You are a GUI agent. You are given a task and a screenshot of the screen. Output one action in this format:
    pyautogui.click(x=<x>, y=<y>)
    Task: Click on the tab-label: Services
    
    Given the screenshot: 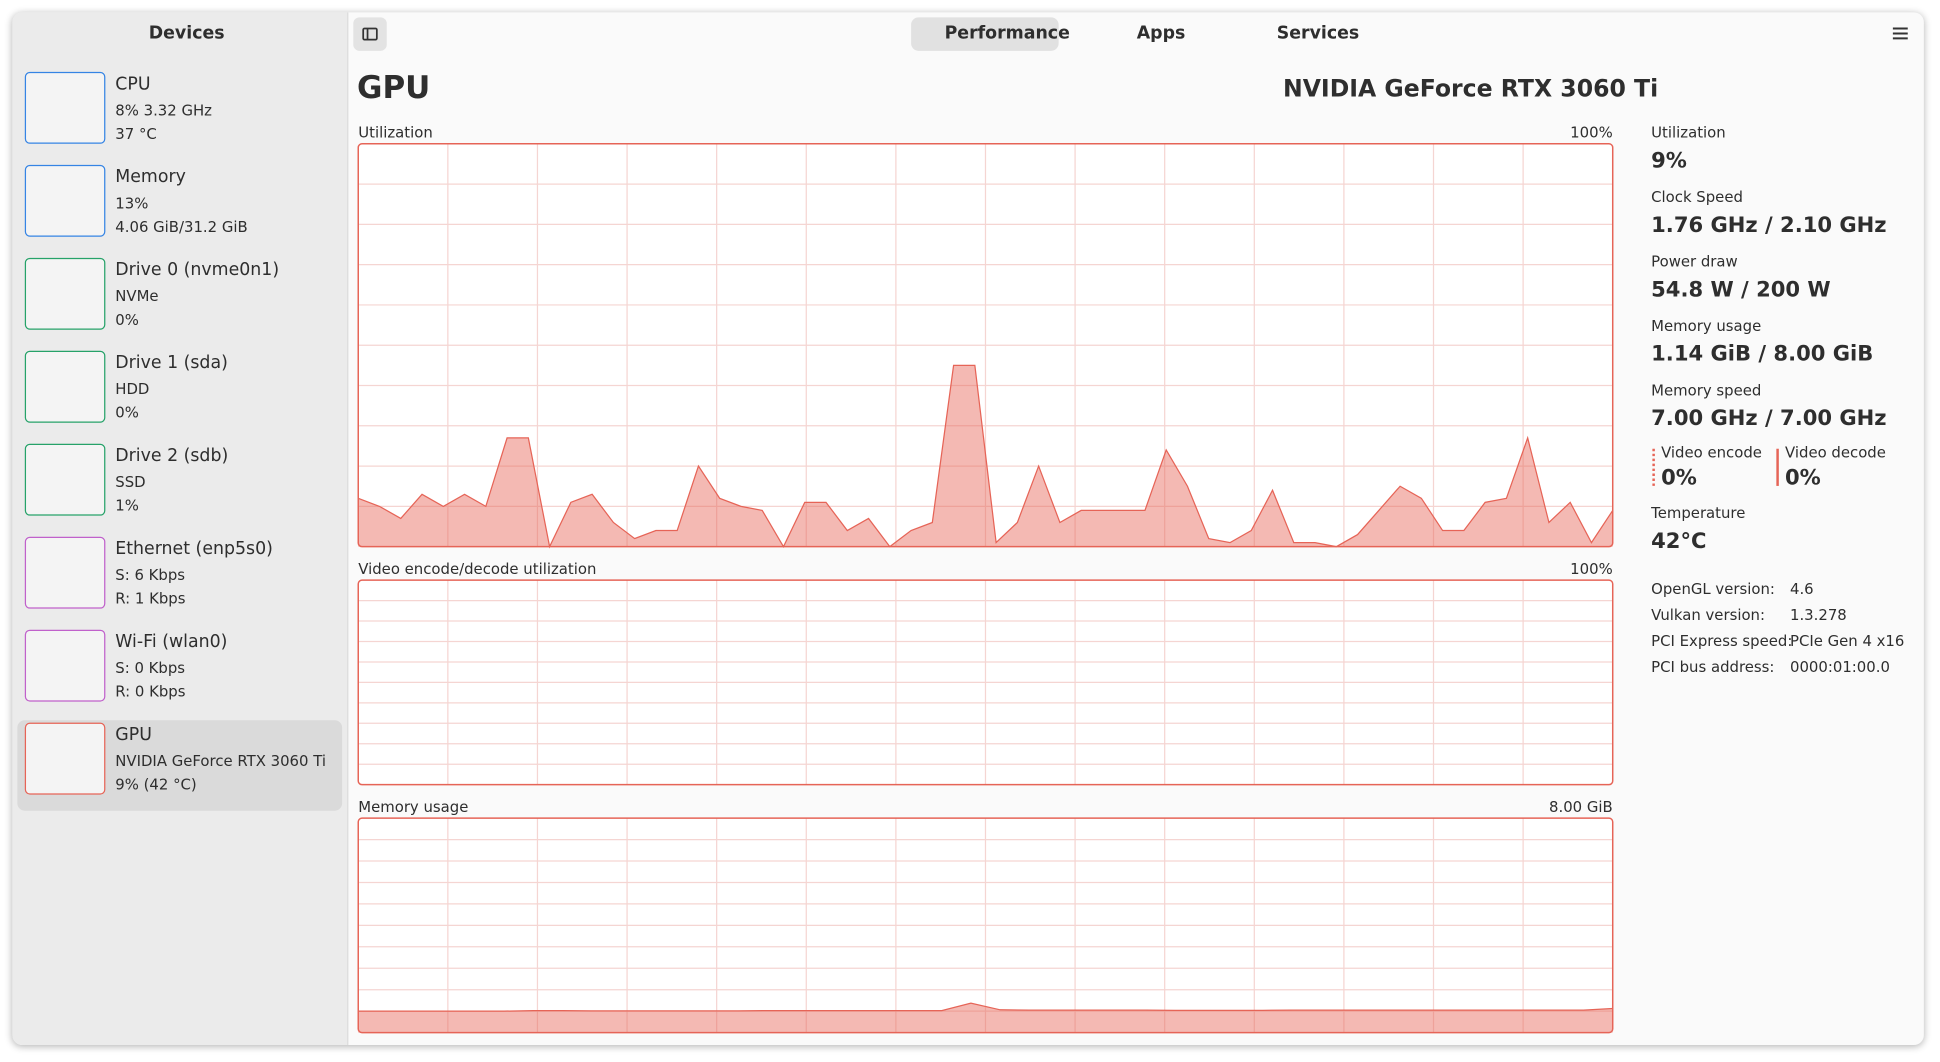 What is the action you would take?
    pyautogui.click(x=1318, y=33)
    